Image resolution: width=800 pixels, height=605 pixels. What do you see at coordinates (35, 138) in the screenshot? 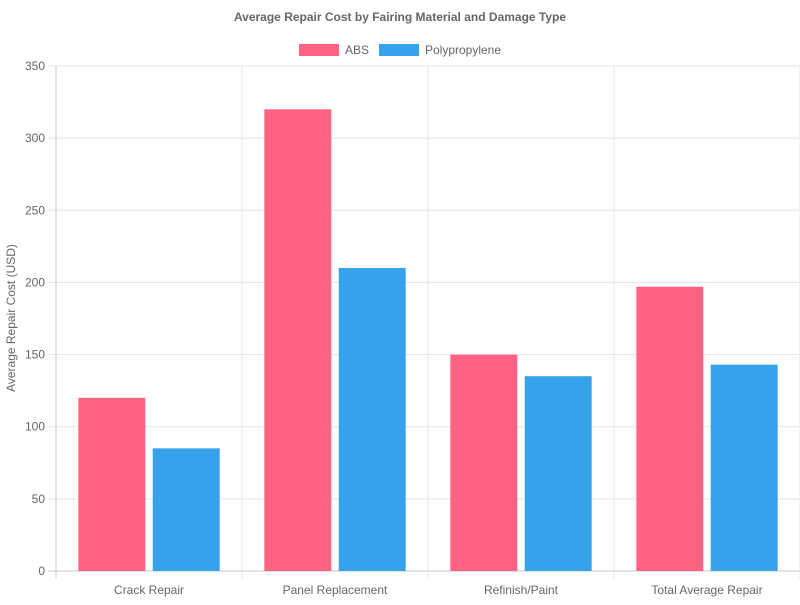
I see `y-tick-label: 300` at bounding box center [35, 138].